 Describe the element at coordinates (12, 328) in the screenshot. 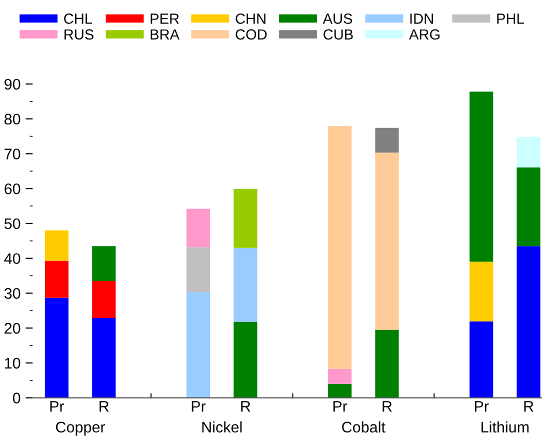

I see `y-tick-label: 20` at that location.